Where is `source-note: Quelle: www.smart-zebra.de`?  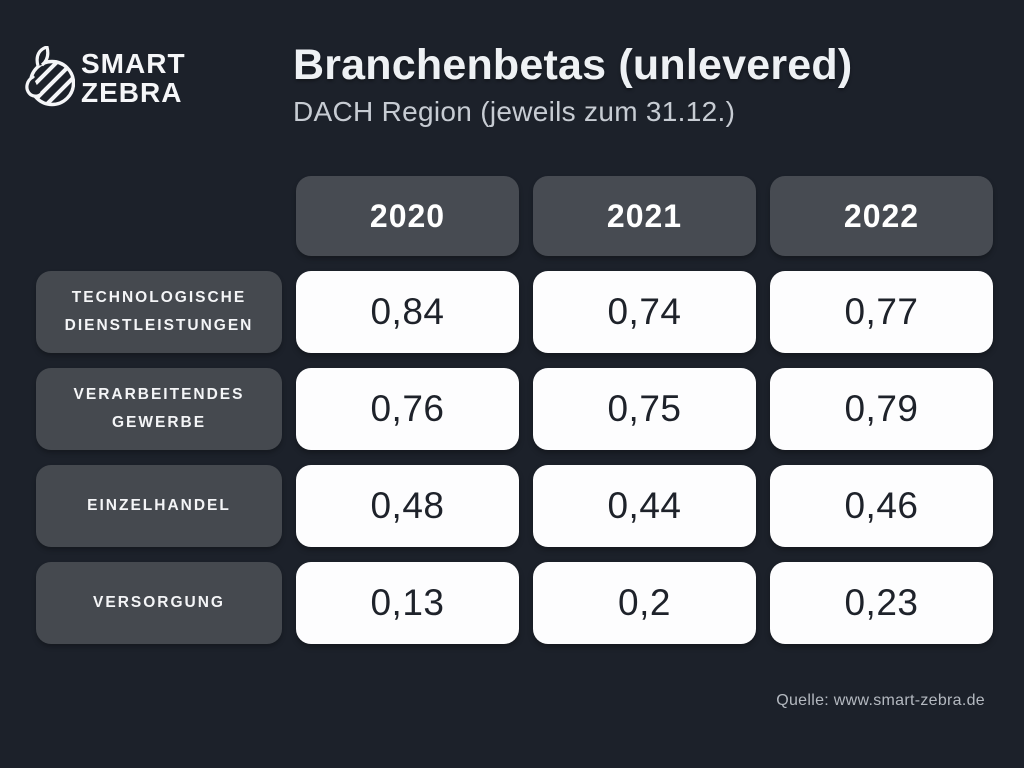 source-note: Quelle: www.smart-zebra.de is located at coordinates (880, 700).